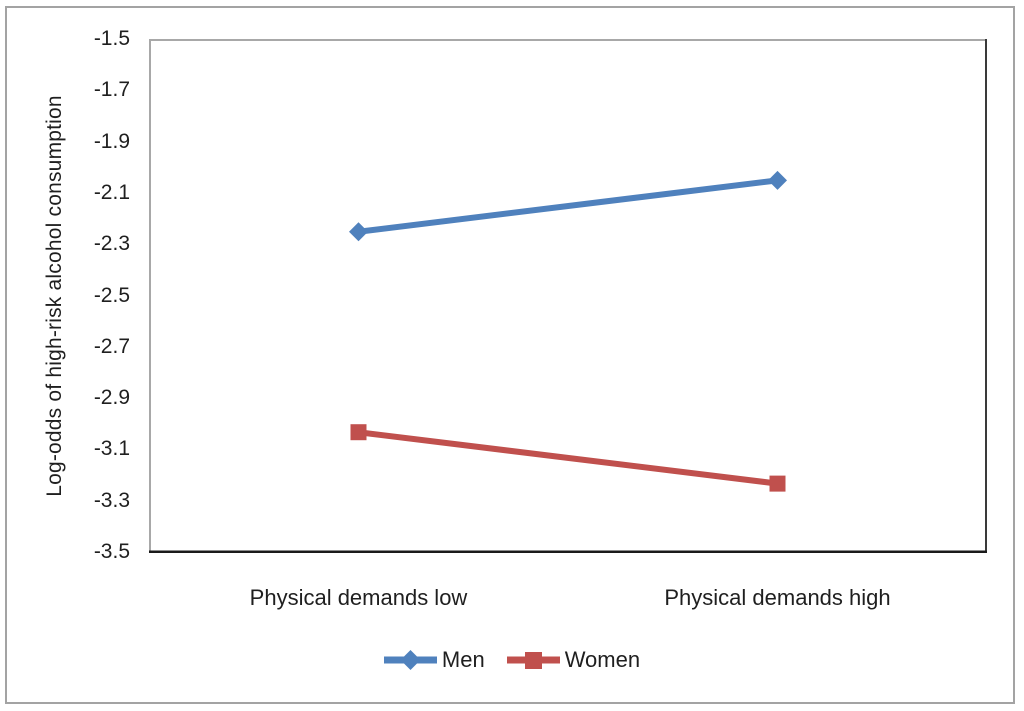 The height and width of the screenshot is (711, 1024). Describe the element at coordinates (410, 660) in the screenshot. I see `legend-diamond-marker-icon` at that location.